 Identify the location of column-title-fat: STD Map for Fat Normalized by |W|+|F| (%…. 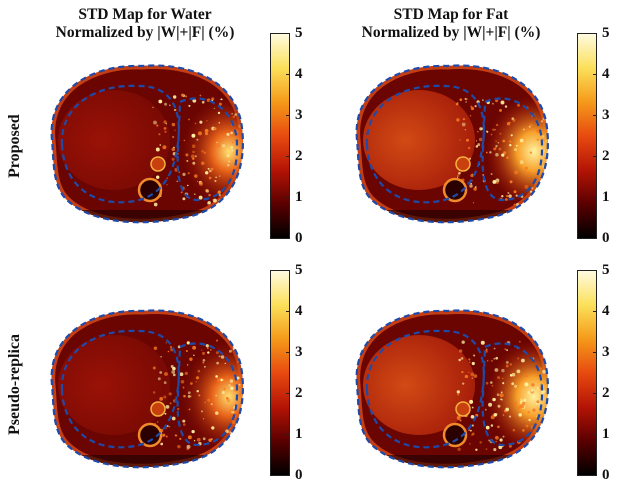
(451, 24).